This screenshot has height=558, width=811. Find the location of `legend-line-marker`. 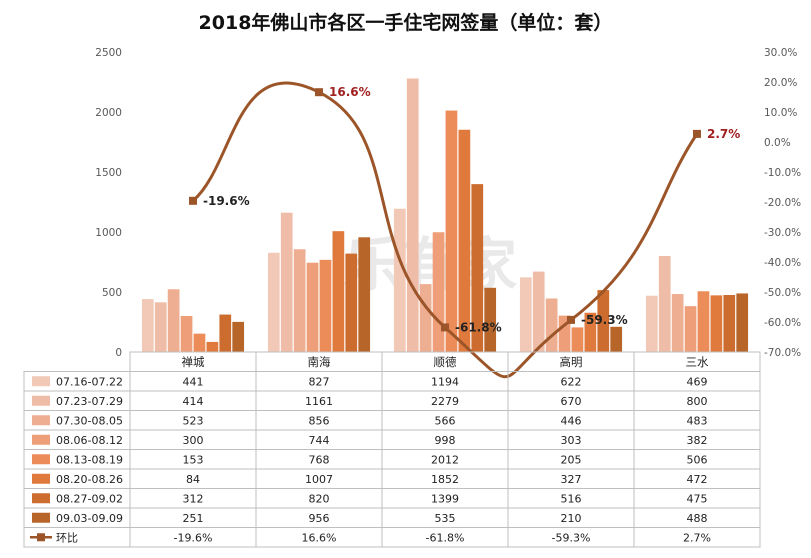

legend-line-marker is located at coordinates (41, 537).